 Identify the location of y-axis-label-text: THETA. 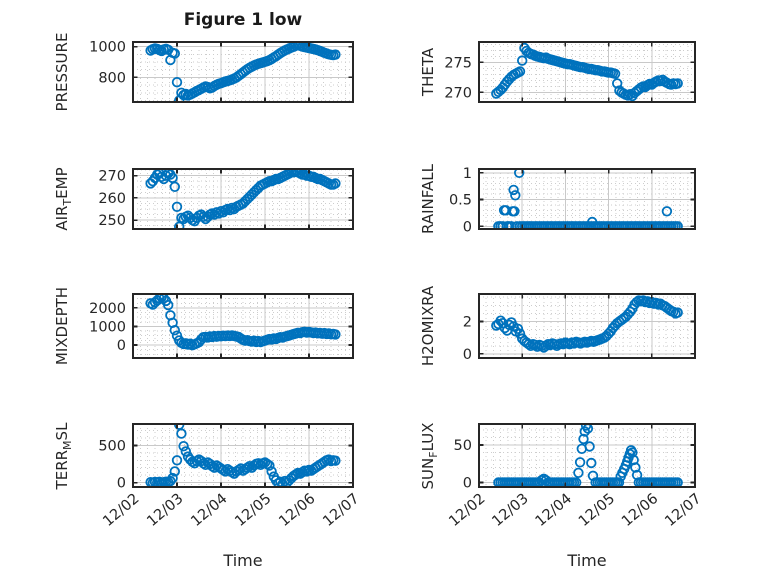
(428, 72).